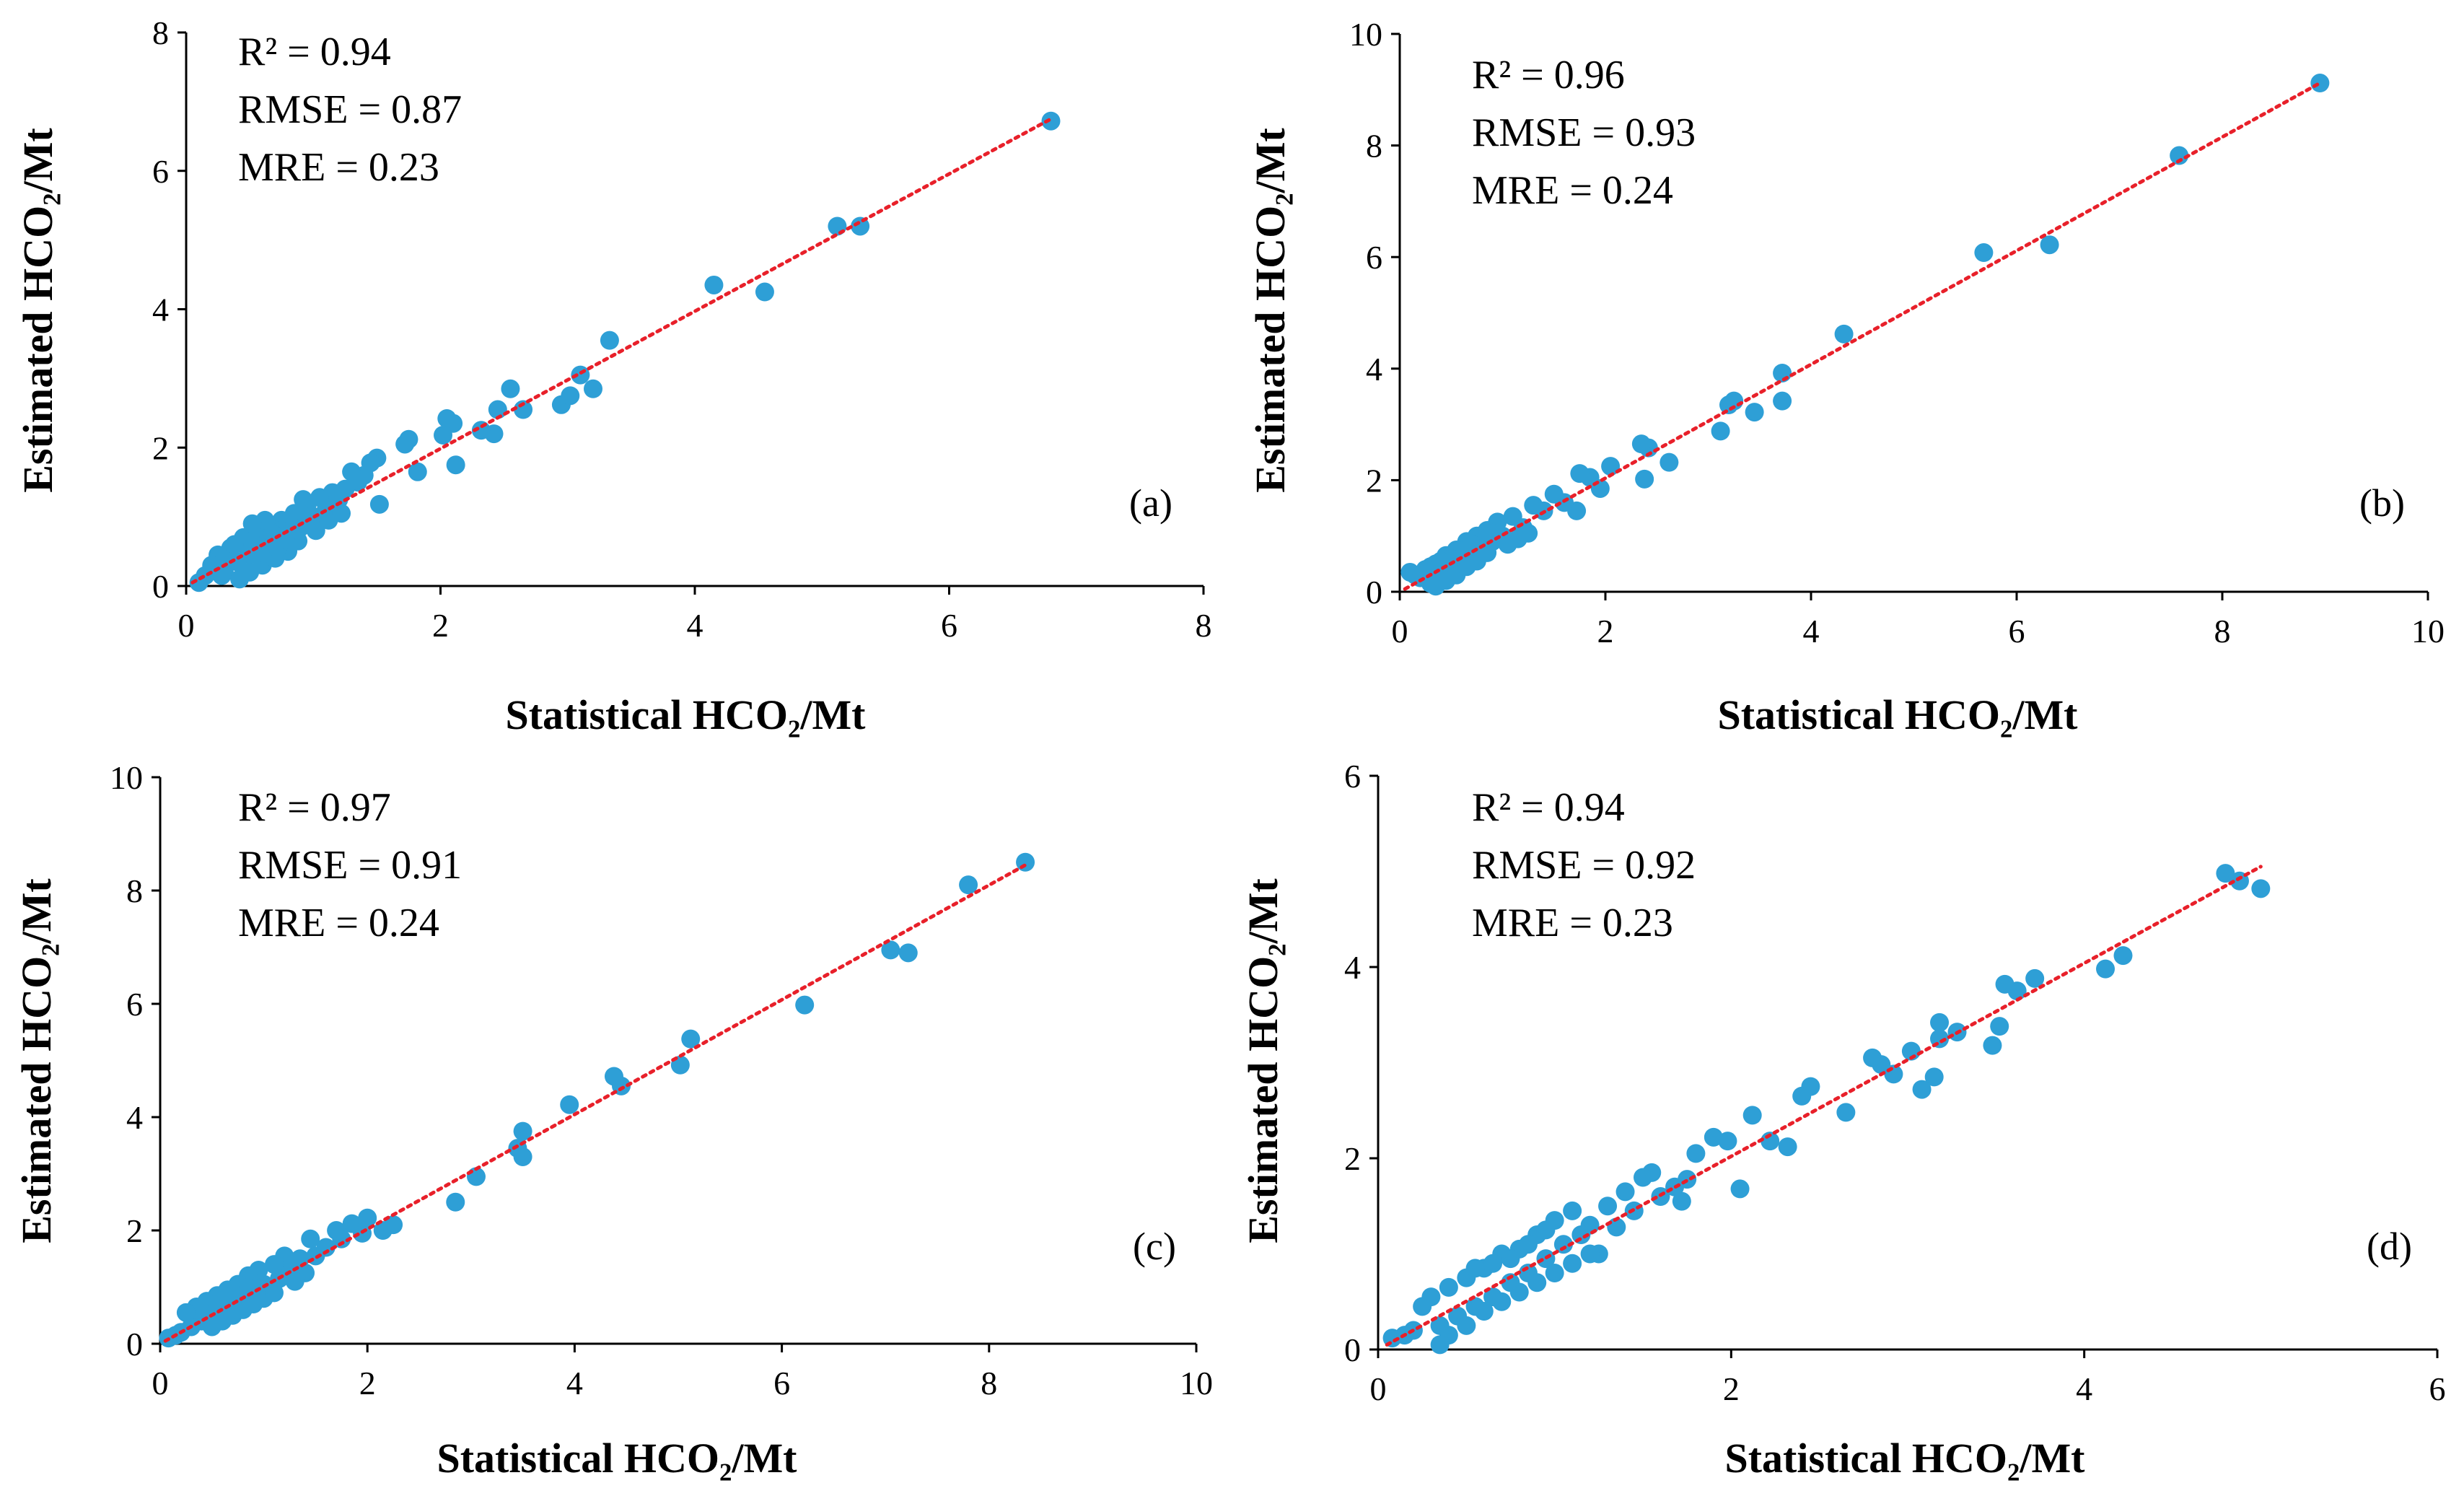 The height and width of the screenshot is (1496, 2464). What do you see at coordinates (1196, 1383) in the screenshot?
I see `x-tick-label: 10` at bounding box center [1196, 1383].